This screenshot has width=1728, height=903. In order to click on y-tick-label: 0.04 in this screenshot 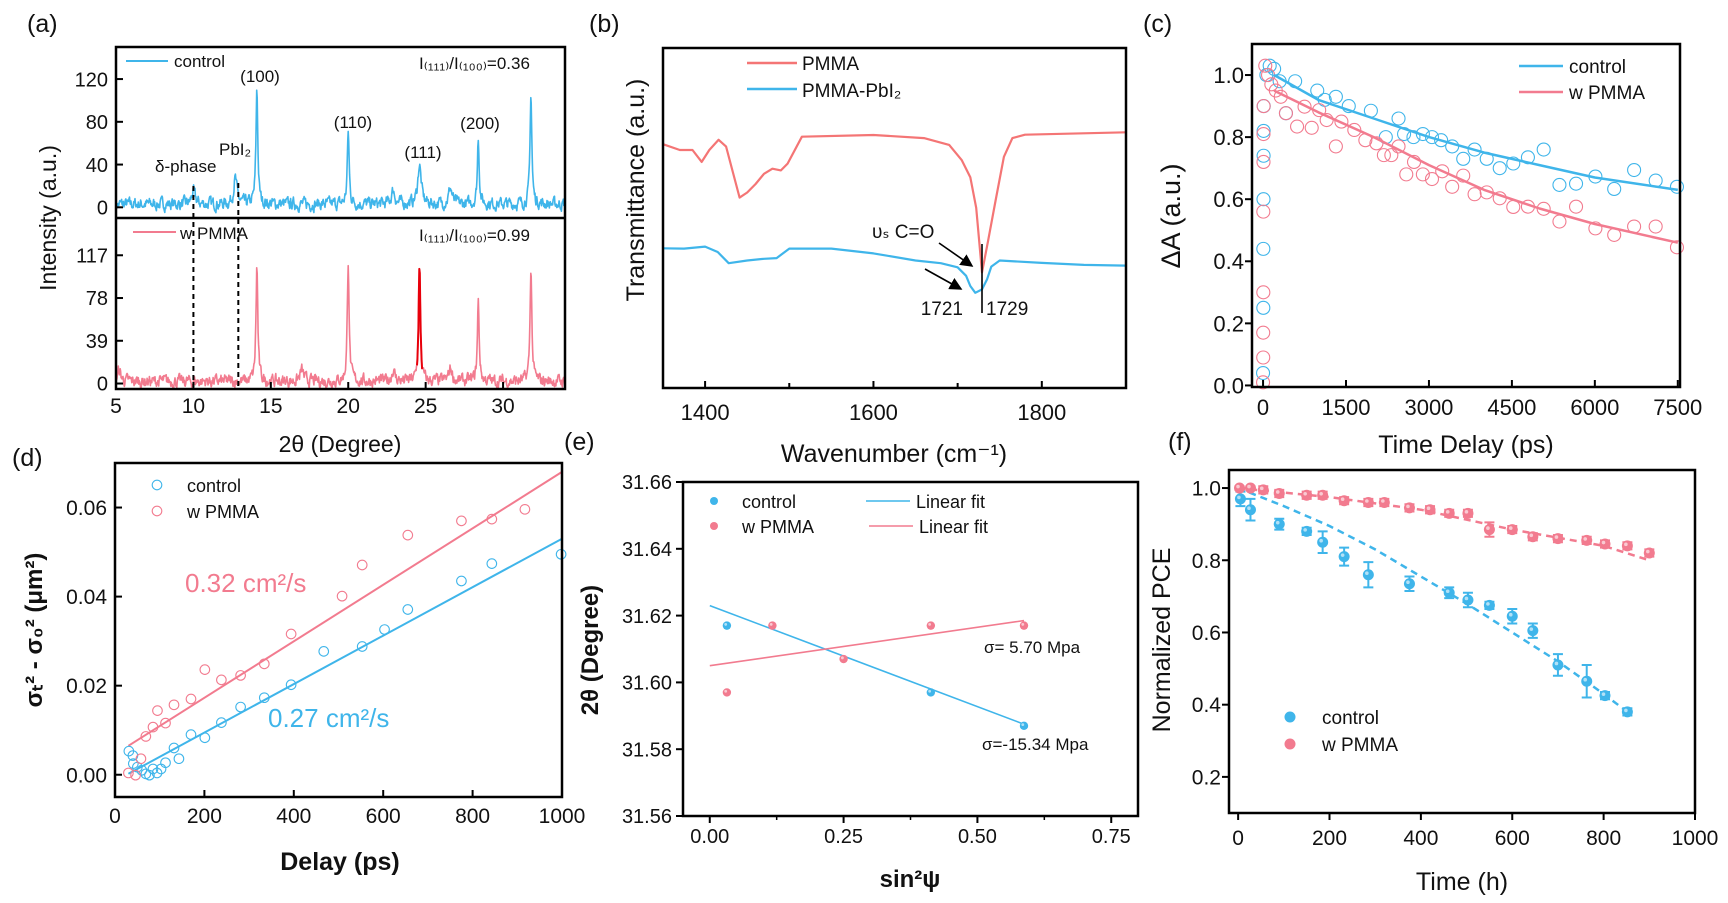, I will do `click(86, 597)`.